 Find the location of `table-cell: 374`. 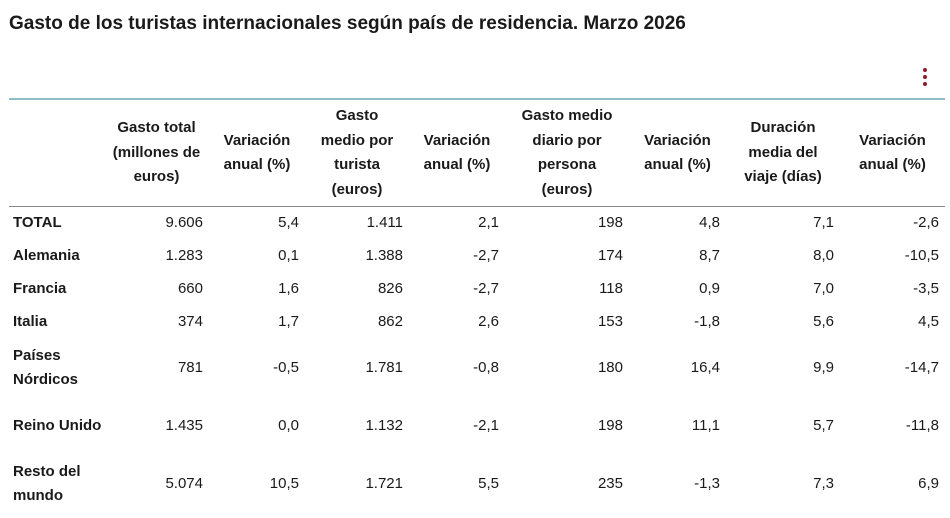

table-cell: 374 is located at coordinates (190, 322).